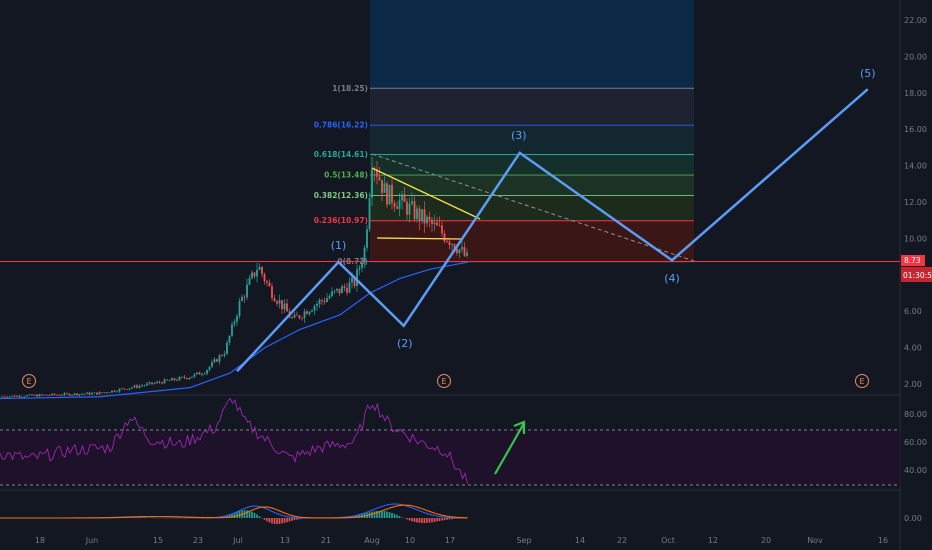 The height and width of the screenshot is (550, 932). I want to click on earnings-marker-label: E, so click(443, 381).